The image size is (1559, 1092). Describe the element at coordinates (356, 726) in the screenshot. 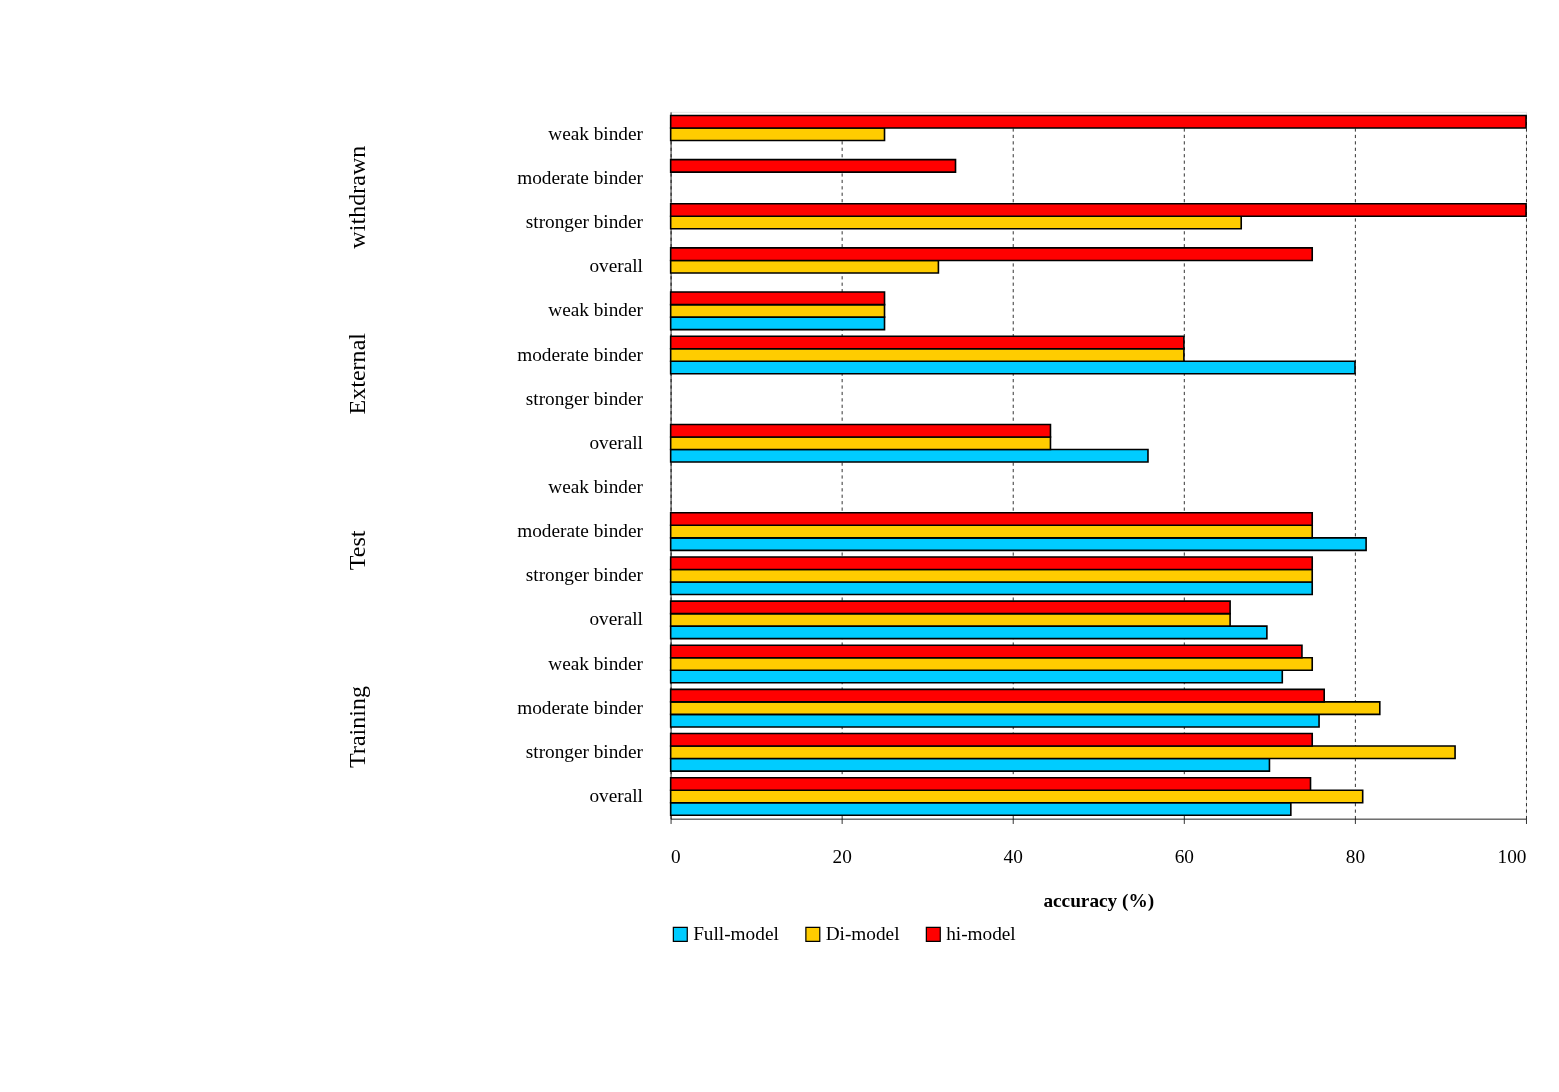

I see `text: Training` at that location.